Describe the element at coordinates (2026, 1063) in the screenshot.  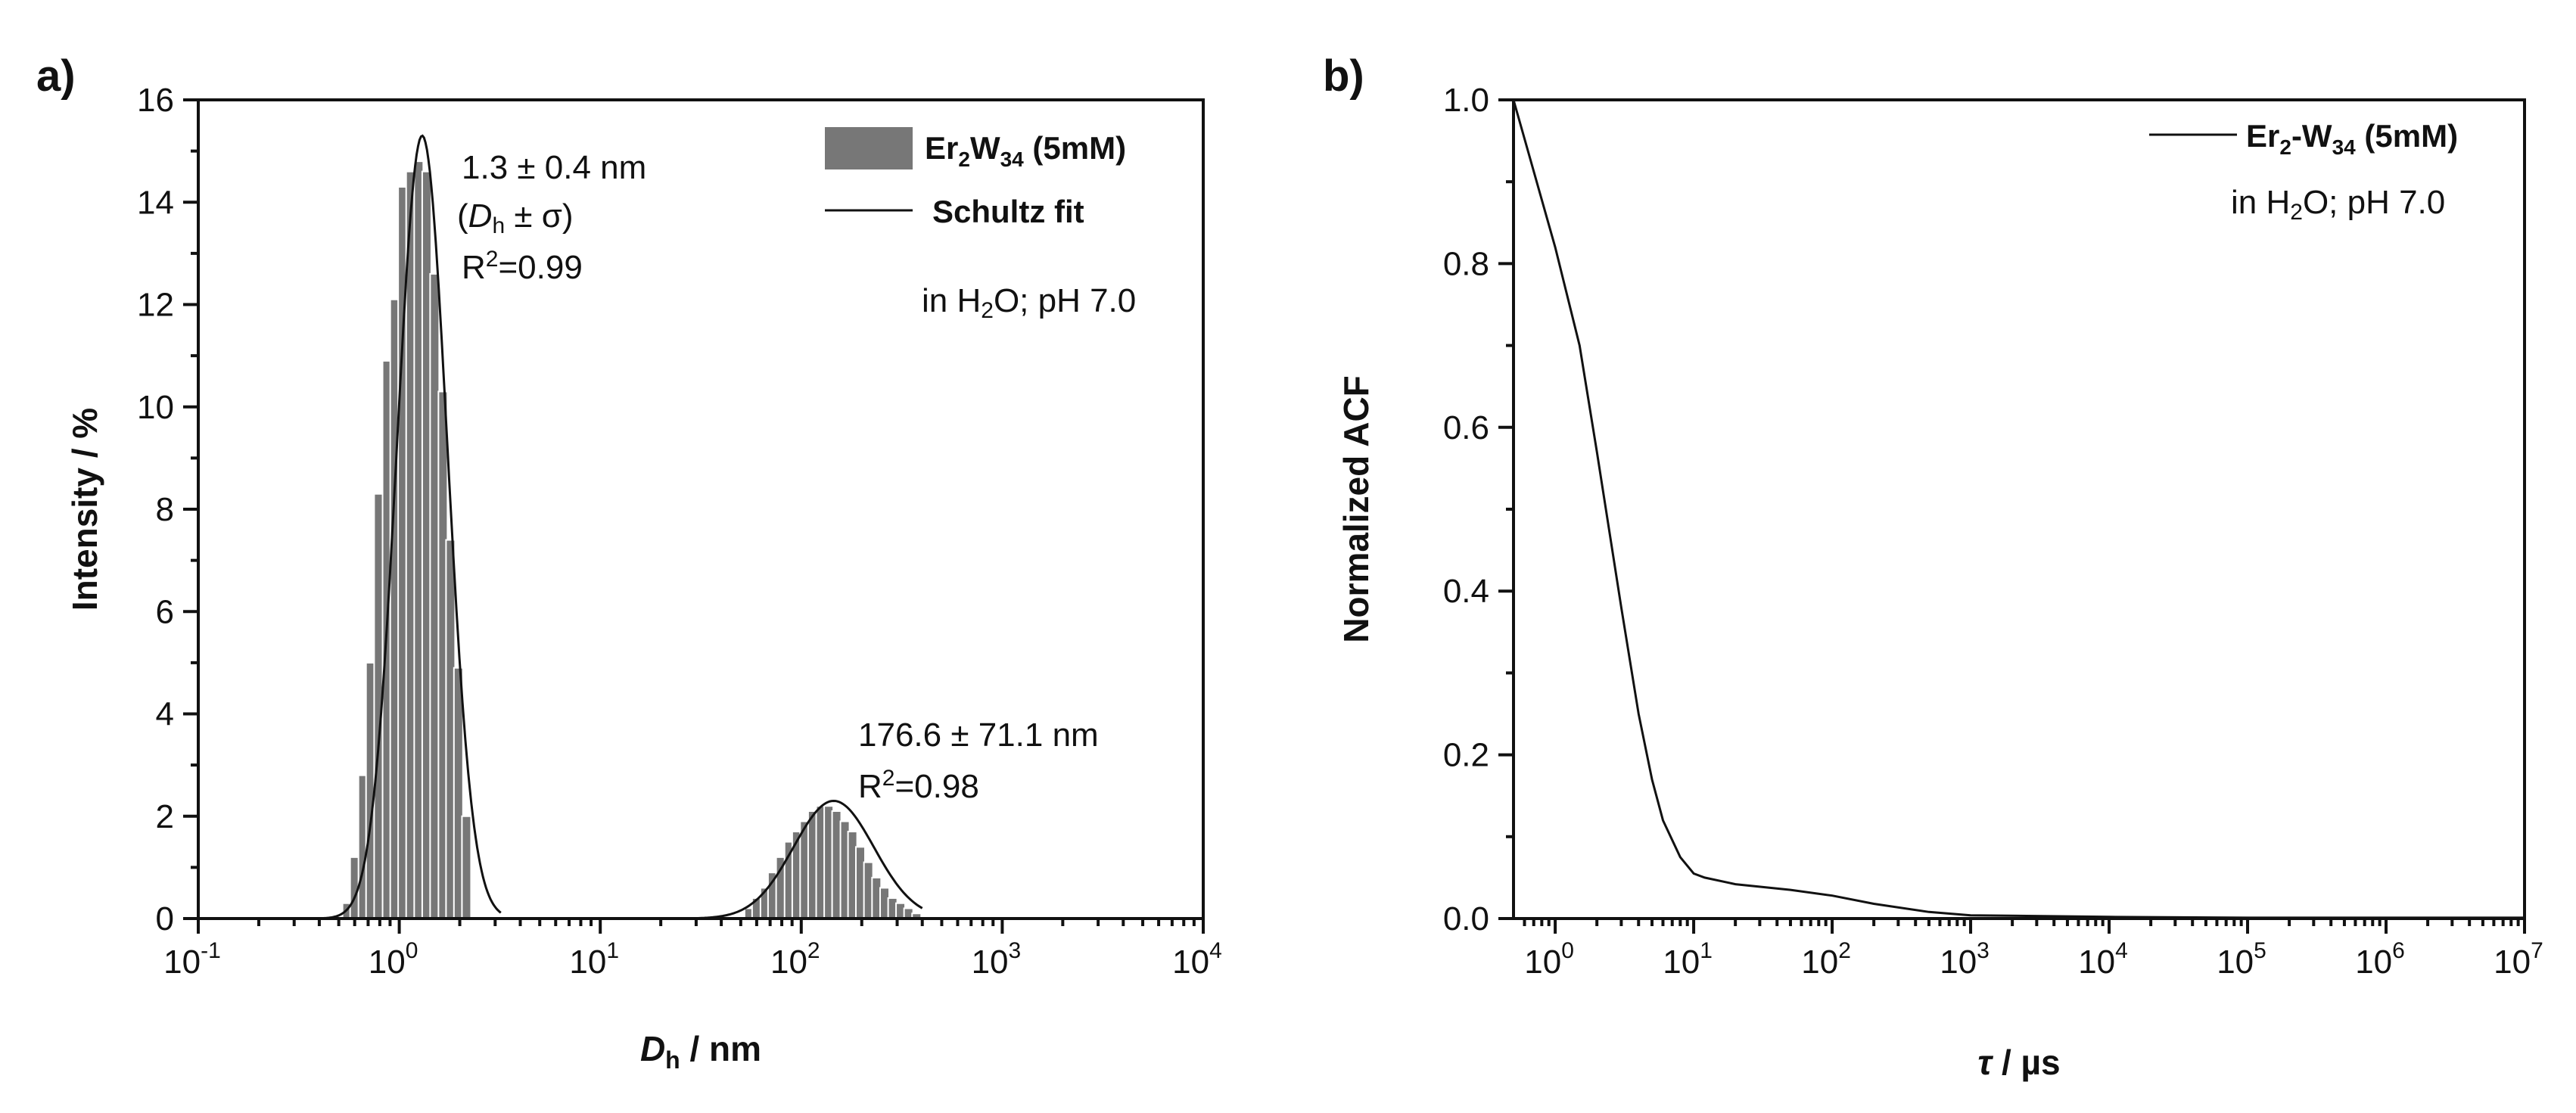
I see `panel-b-xlabel-rest: / µs` at that location.